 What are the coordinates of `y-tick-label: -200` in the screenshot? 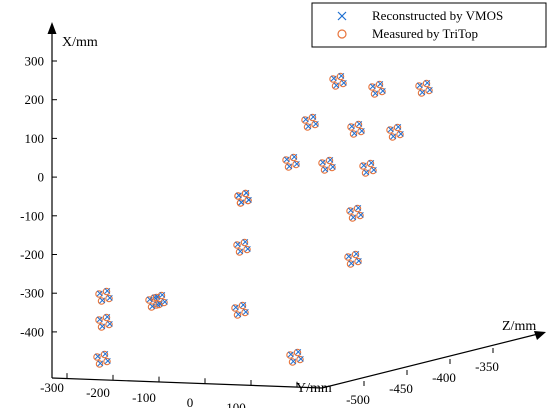 It's located at (98, 392).